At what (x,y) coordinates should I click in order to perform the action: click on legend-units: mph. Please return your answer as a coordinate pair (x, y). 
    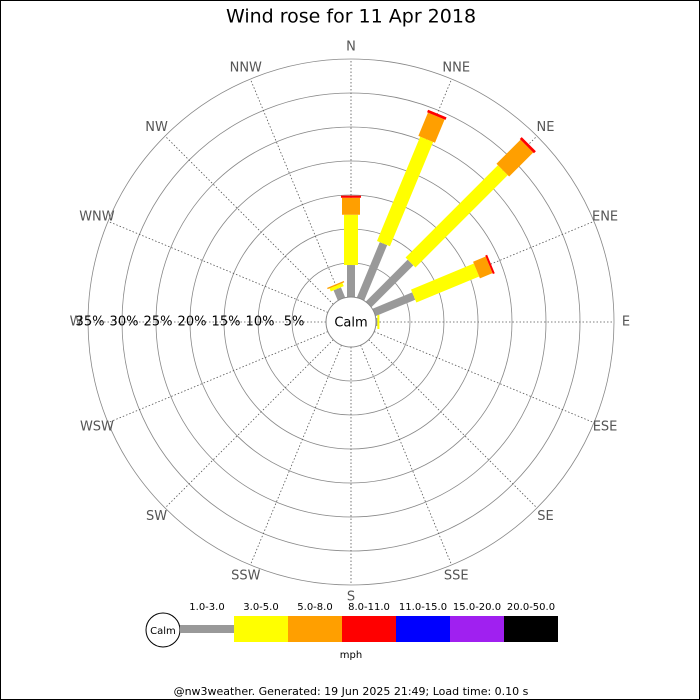
    Looking at the image, I should click on (351, 655).